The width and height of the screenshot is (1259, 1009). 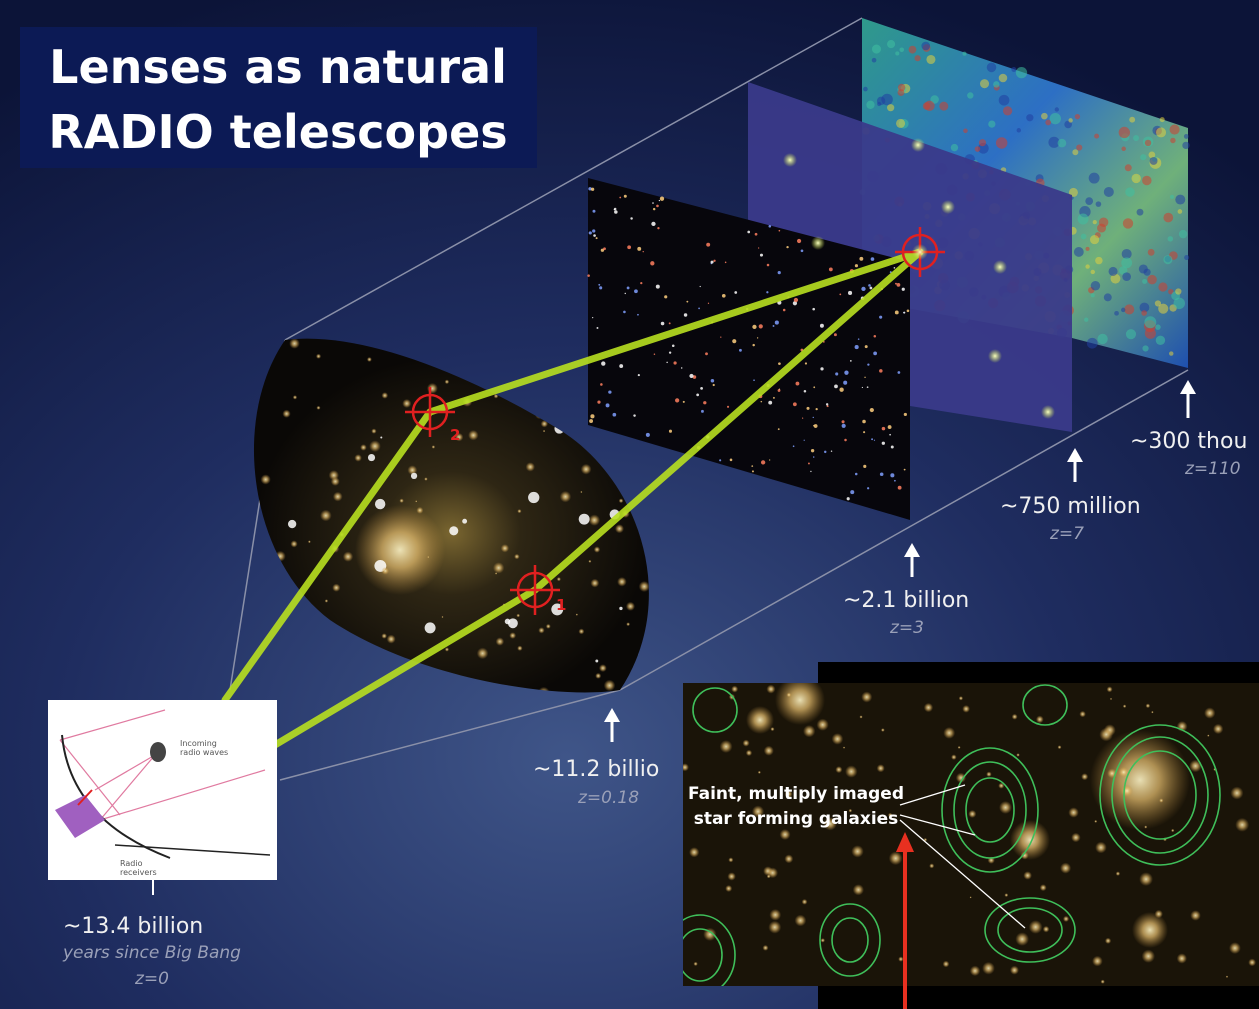 What do you see at coordinates (608, 798) in the screenshot?
I see `epoch-redshift: z=0.18` at bounding box center [608, 798].